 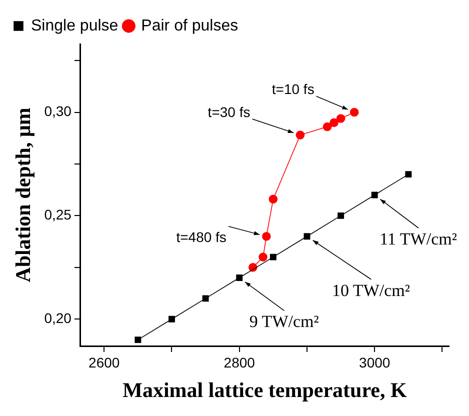 I want to click on x-tick-label: 2600, so click(x=104, y=362).